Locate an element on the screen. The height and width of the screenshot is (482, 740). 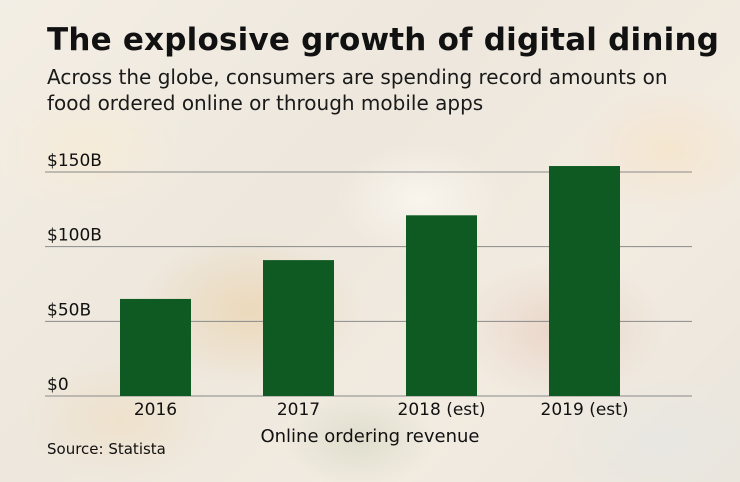
y-tick-label: $150B is located at coordinates (74, 161).